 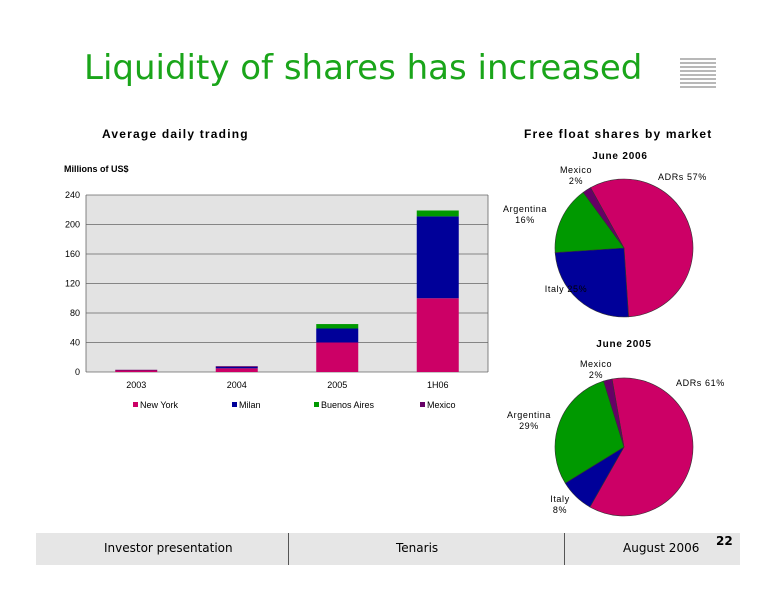 What do you see at coordinates (529, 426) in the screenshot?
I see `pie-2005-slice-label: 29%` at bounding box center [529, 426].